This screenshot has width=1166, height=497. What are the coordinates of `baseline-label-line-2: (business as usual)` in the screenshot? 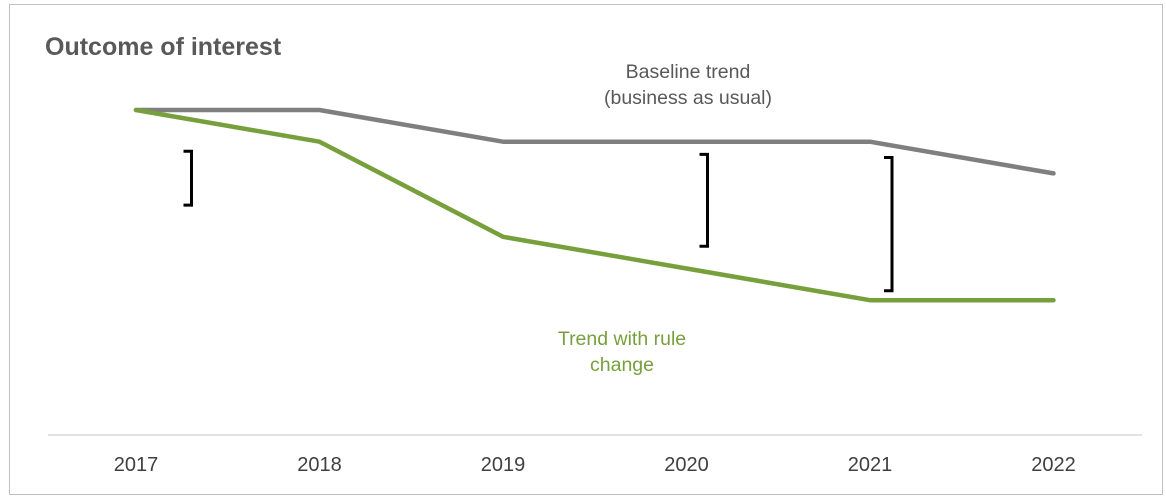 It's located at (688, 98).